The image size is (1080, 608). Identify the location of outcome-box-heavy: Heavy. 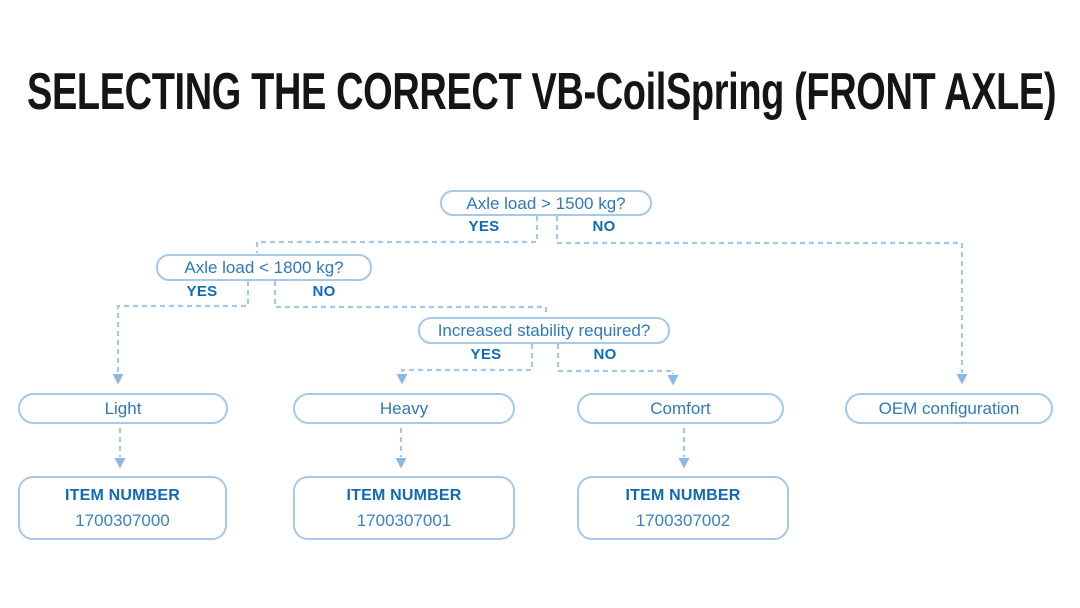
(404, 408).